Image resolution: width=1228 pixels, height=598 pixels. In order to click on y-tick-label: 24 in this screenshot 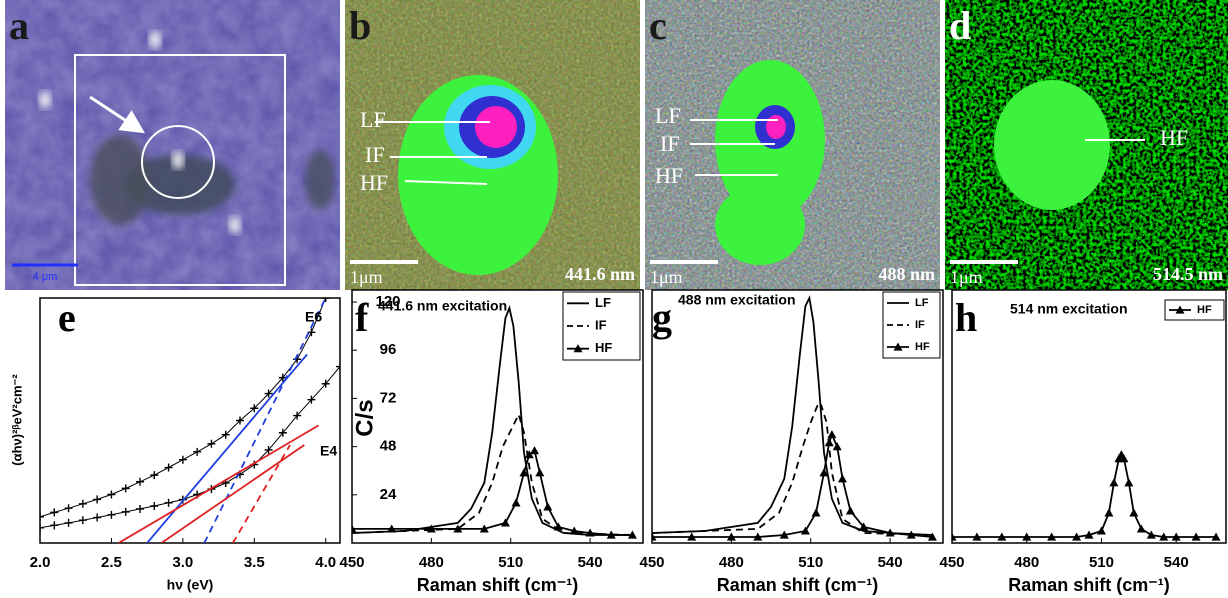, I will do `click(388, 494)`.